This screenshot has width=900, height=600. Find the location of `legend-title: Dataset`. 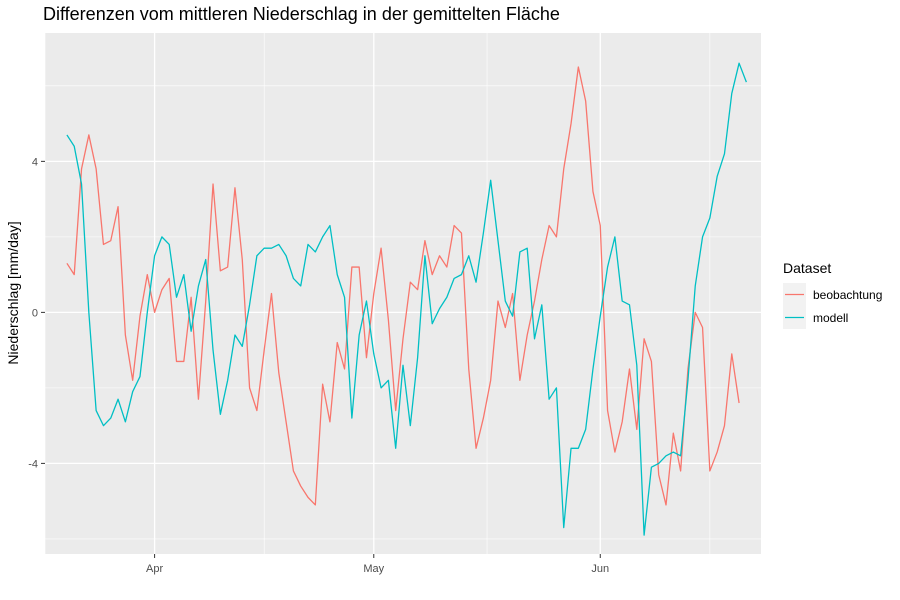

legend-title: Dataset is located at coordinates (807, 268).